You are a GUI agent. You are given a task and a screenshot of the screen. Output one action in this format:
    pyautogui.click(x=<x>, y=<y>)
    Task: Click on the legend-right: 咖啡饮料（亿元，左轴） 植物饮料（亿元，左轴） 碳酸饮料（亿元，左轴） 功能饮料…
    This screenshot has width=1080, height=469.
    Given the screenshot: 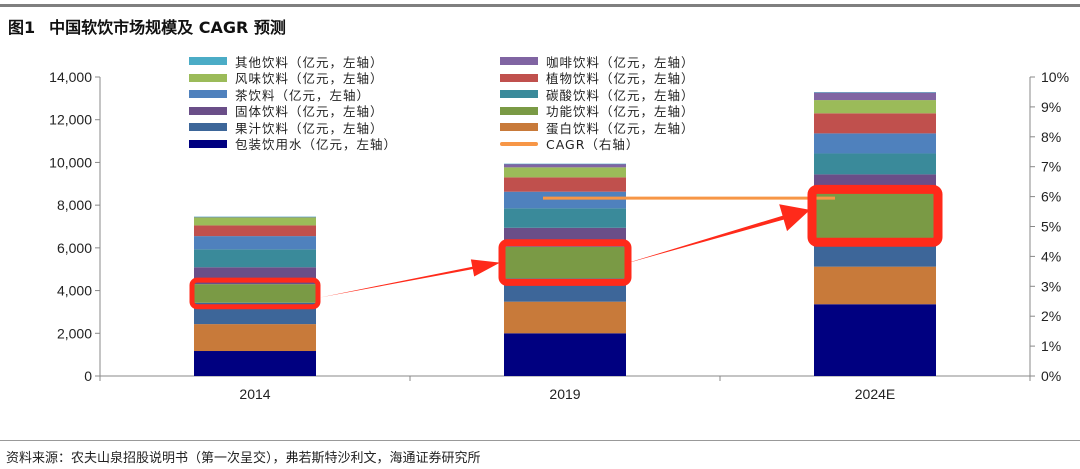 What is the action you would take?
    pyautogui.click(x=597, y=102)
    